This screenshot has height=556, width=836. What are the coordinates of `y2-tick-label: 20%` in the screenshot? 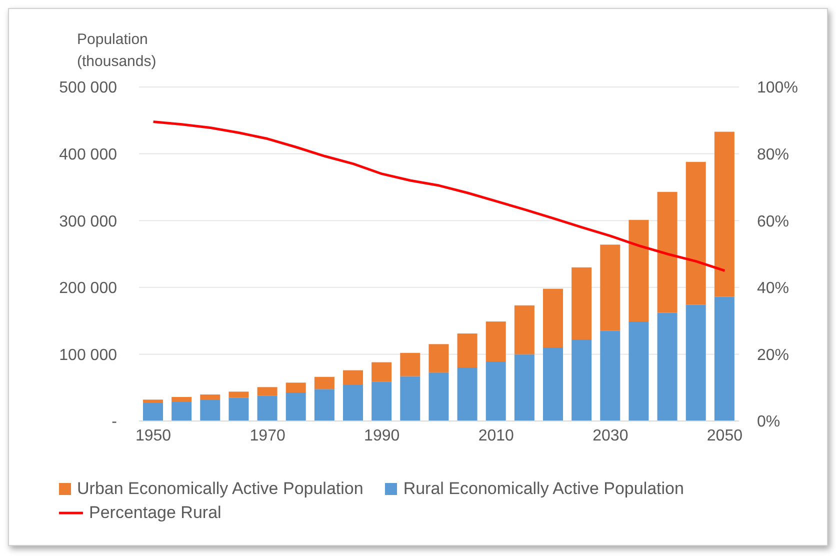 It's located at (773, 355).